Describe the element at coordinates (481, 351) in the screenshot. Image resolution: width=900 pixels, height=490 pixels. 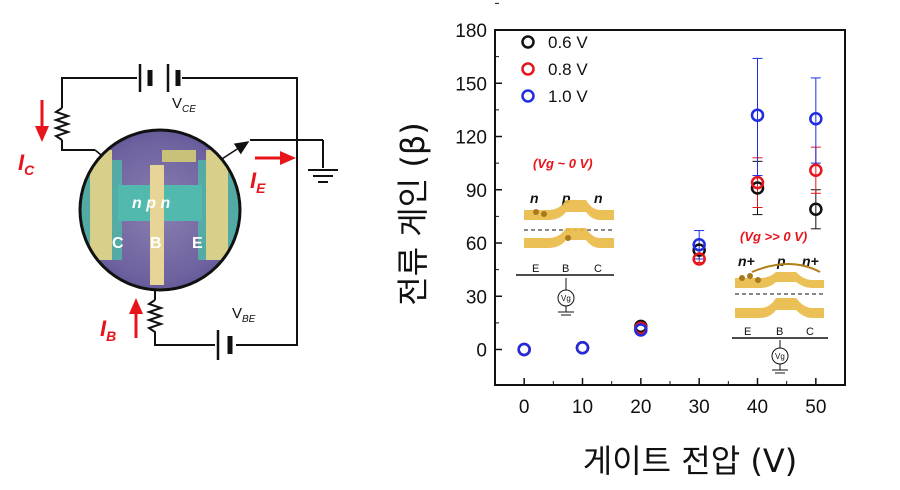
I see `y-tick-label: 0` at that location.